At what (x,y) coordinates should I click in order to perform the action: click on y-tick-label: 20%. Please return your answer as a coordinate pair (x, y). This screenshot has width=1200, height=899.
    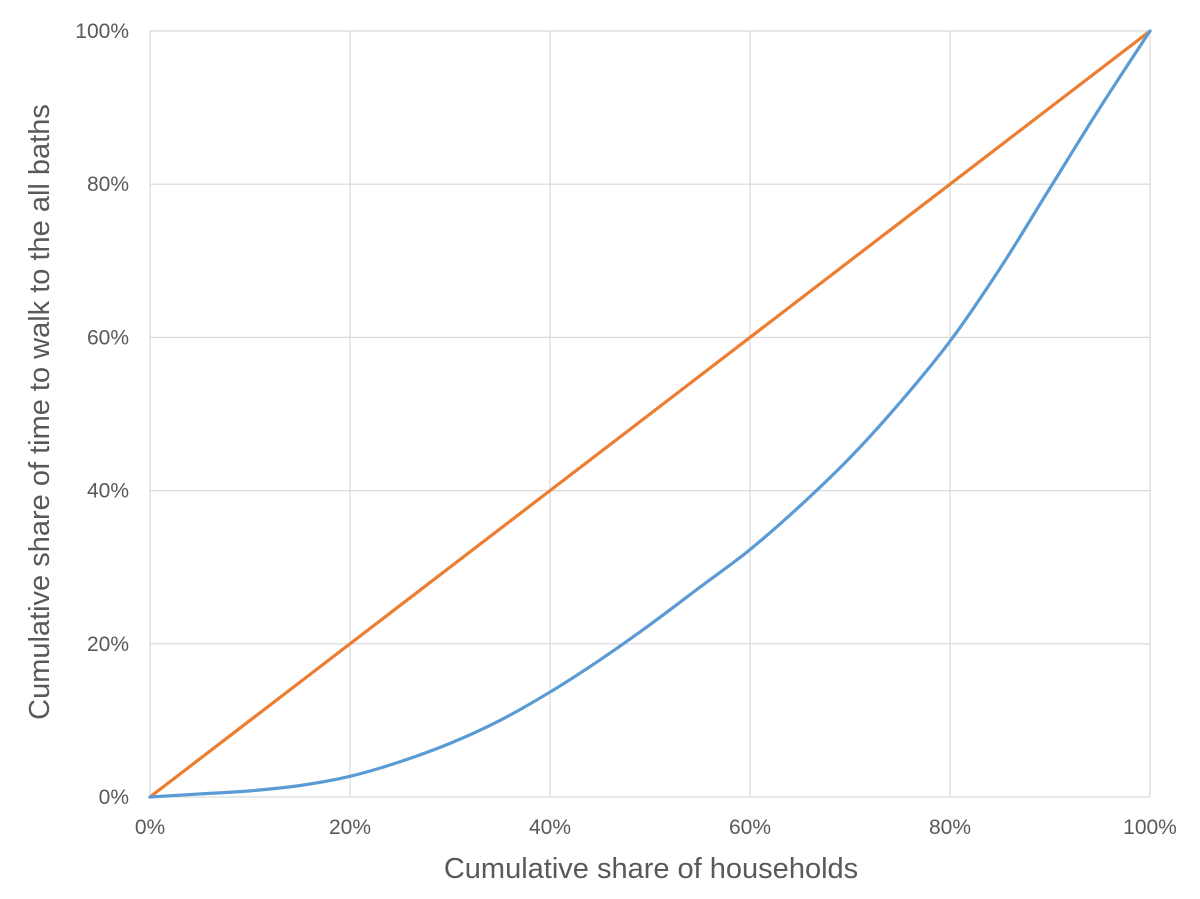
    Looking at the image, I should click on (108, 644).